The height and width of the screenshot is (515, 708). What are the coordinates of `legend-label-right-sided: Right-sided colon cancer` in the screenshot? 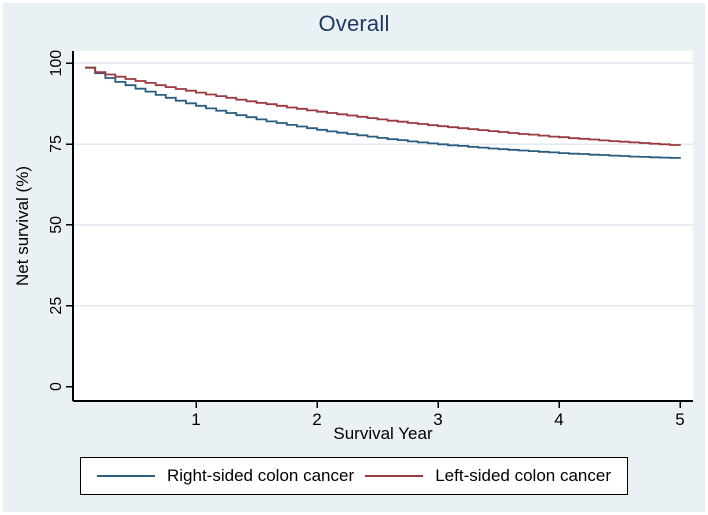 It's located at (261, 475).